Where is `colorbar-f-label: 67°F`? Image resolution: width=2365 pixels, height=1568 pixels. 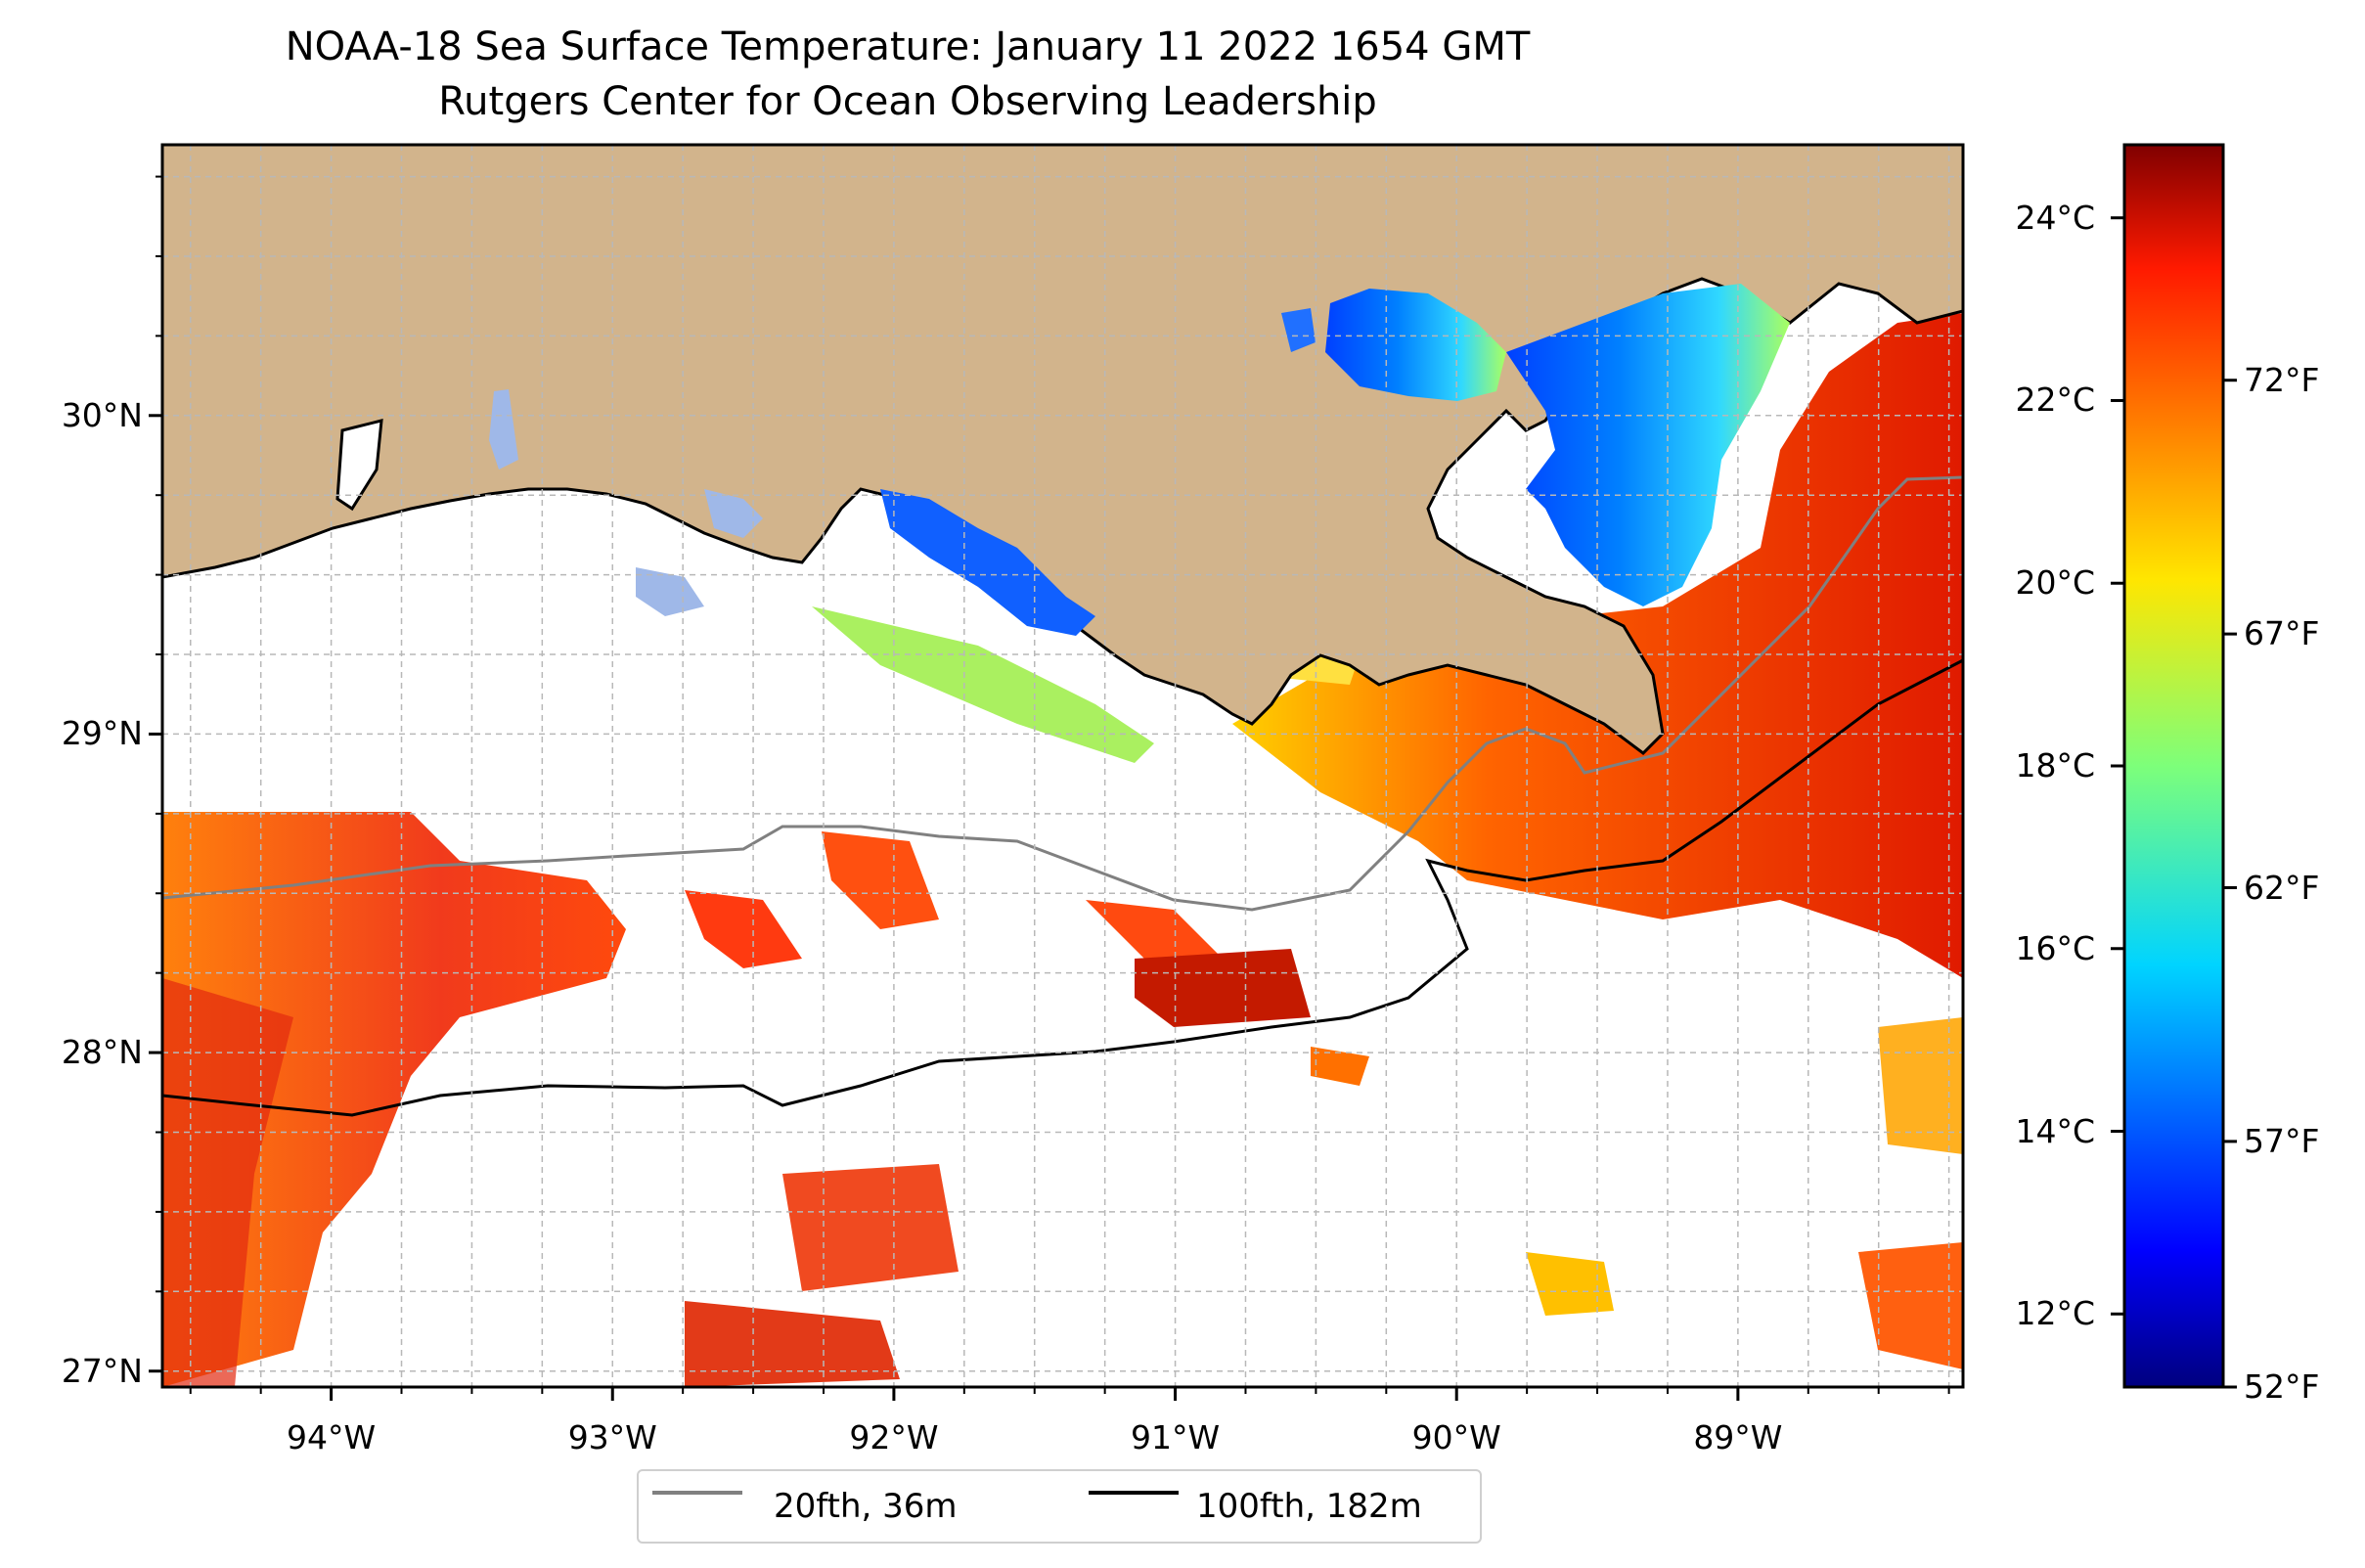
colorbar-f-label: 67°F is located at coordinates (2282, 633).